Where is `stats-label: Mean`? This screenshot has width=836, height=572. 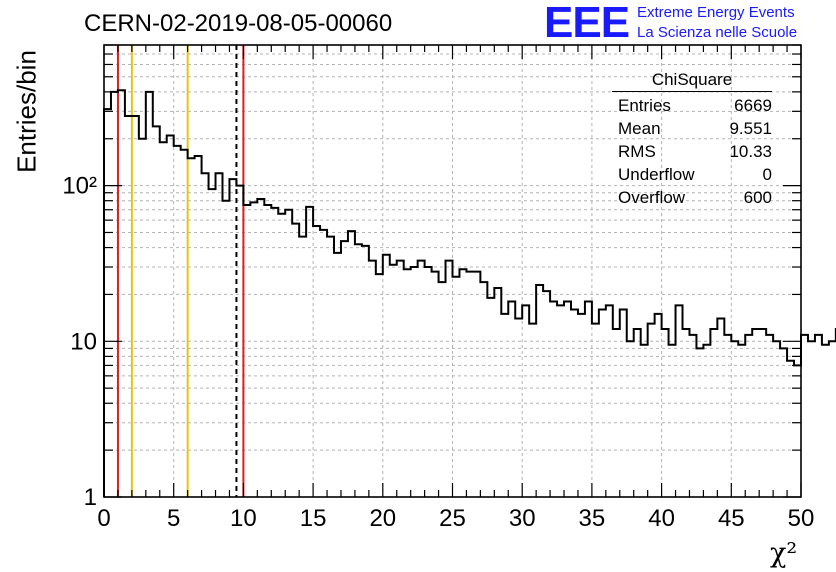 stats-label: Mean is located at coordinates (639, 128).